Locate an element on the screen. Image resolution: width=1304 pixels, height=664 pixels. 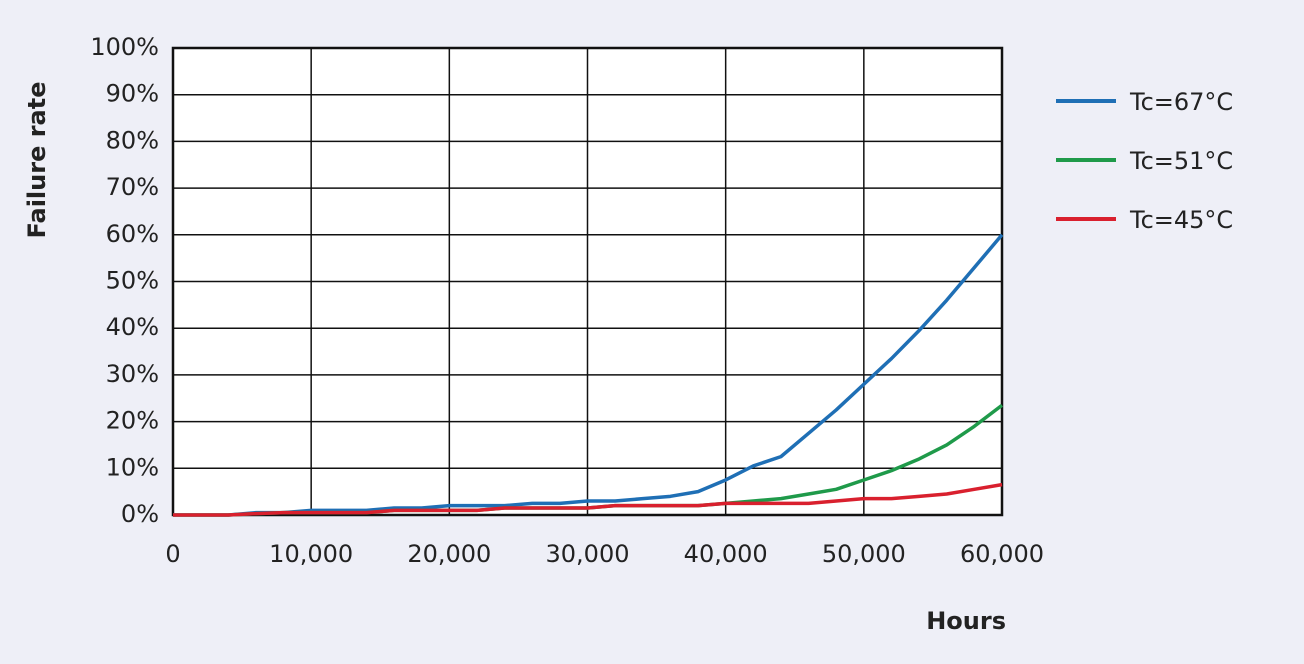
legend-label: Tc=45°C is located at coordinates (1181, 220).